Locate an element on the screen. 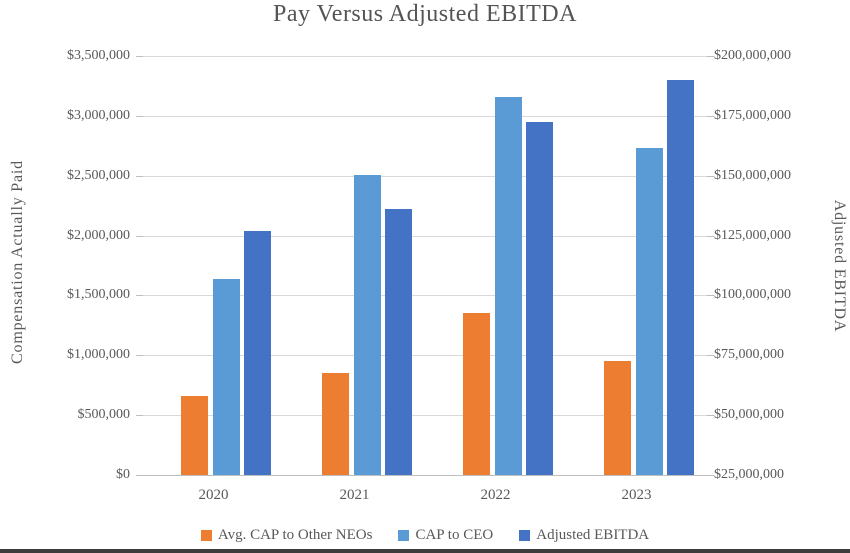 This screenshot has width=850, height=553. legend-label: Avg. CAP to Other NEOs is located at coordinates (295, 535).